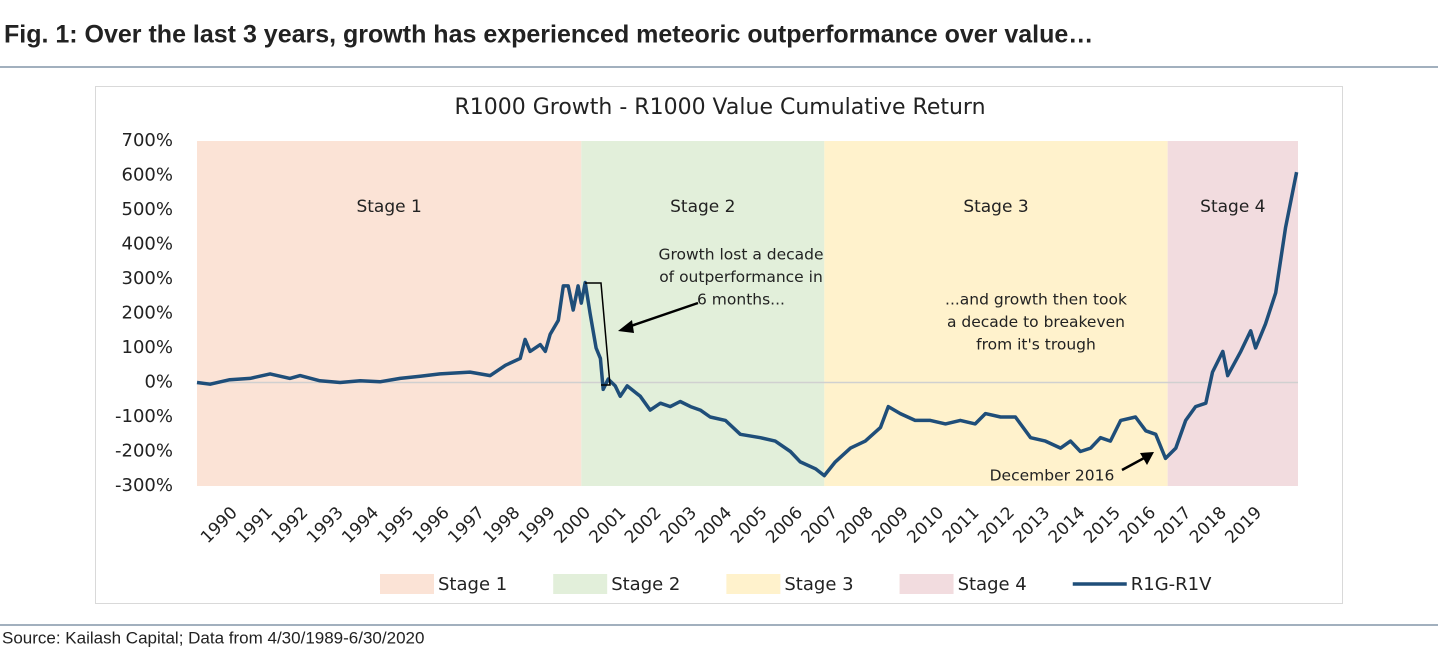  I want to click on annotation: December 2016, so click(1052, 476).